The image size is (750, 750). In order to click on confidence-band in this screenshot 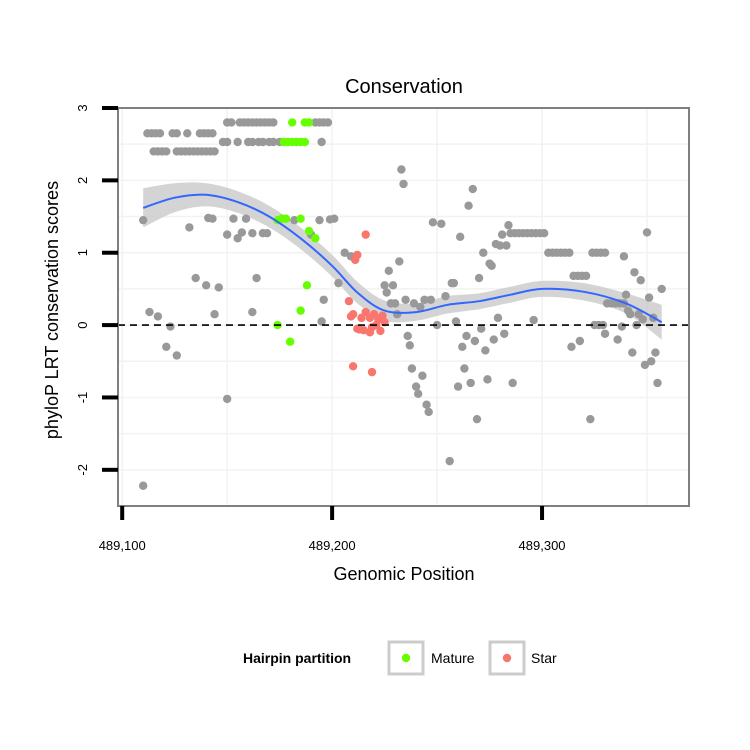, I will do `click(402, 261)`.